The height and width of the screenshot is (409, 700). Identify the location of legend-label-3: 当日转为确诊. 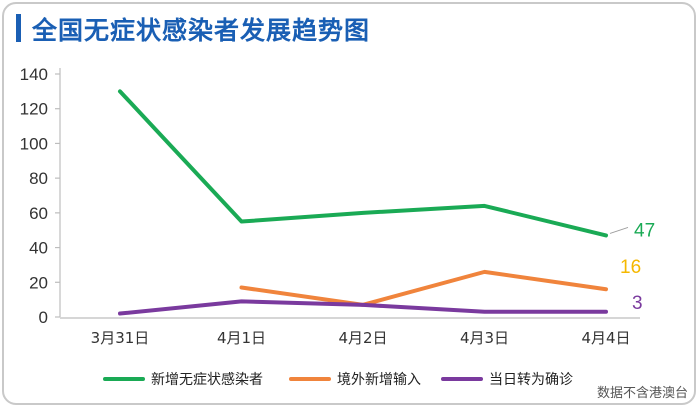
(531, 380).